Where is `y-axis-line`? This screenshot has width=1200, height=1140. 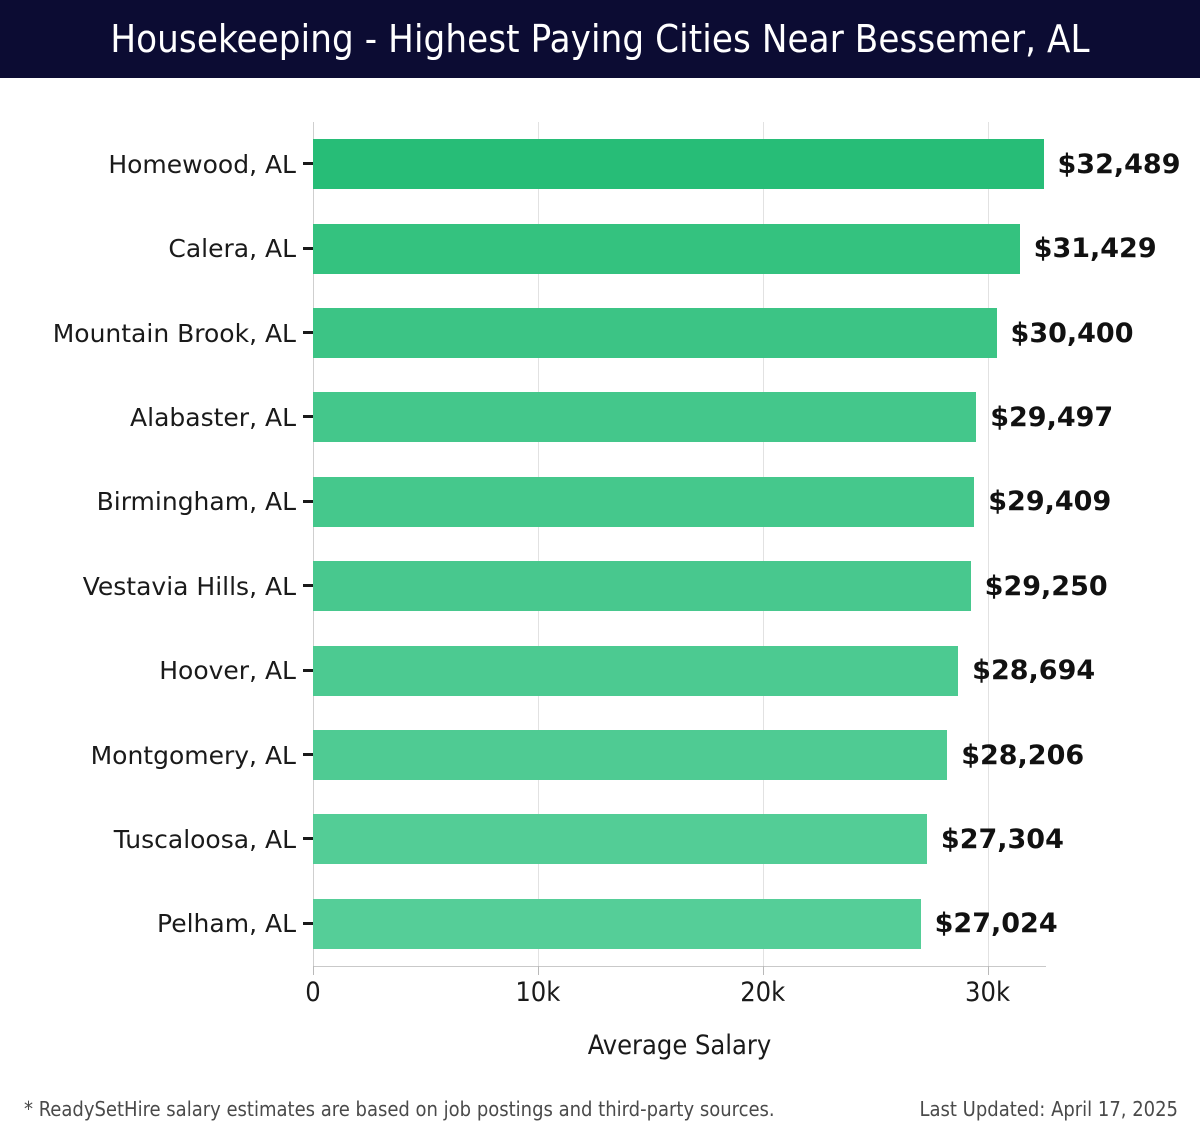 y-axis-line is located at coordinates (313, 544).